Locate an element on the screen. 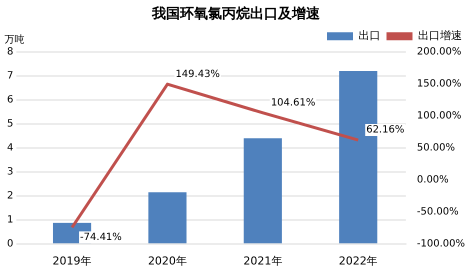  y-tick-label: 0 is located at coordinates (10, 244).